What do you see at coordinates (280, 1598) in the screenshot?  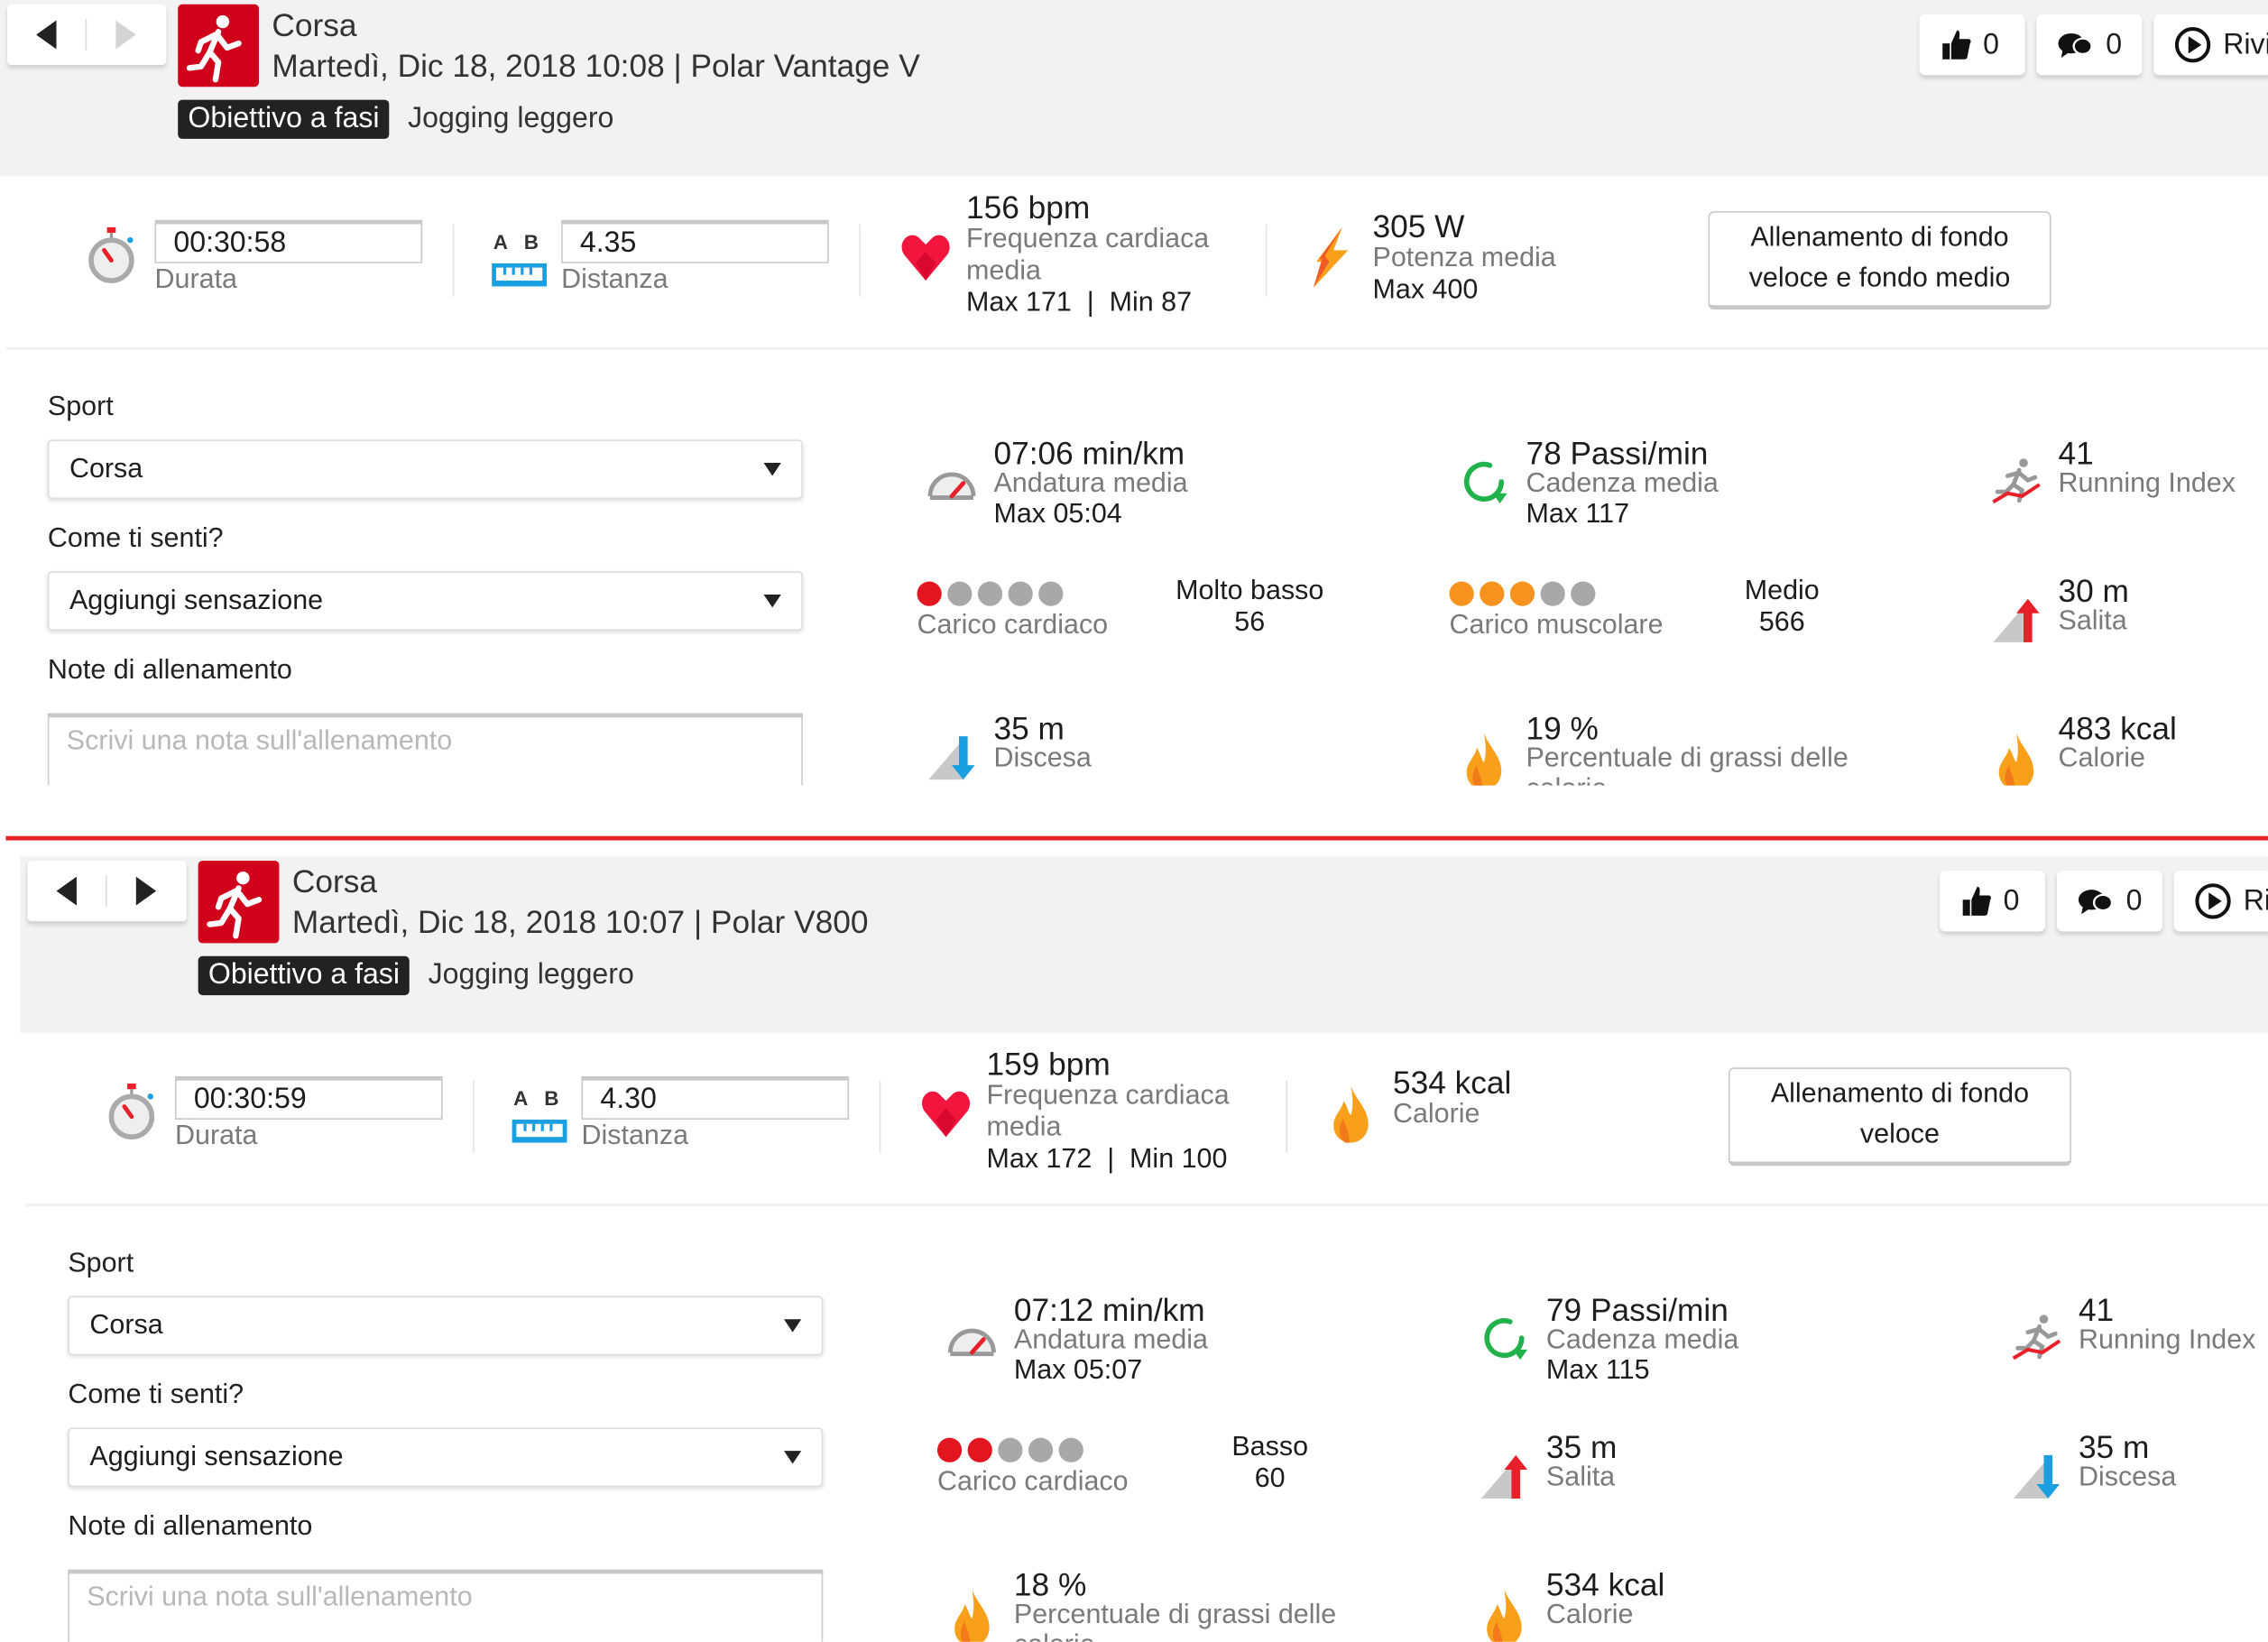 I see `notes-placeholder: Scrivi una nota sull'allenamento` at bounding box center [280, 1598].